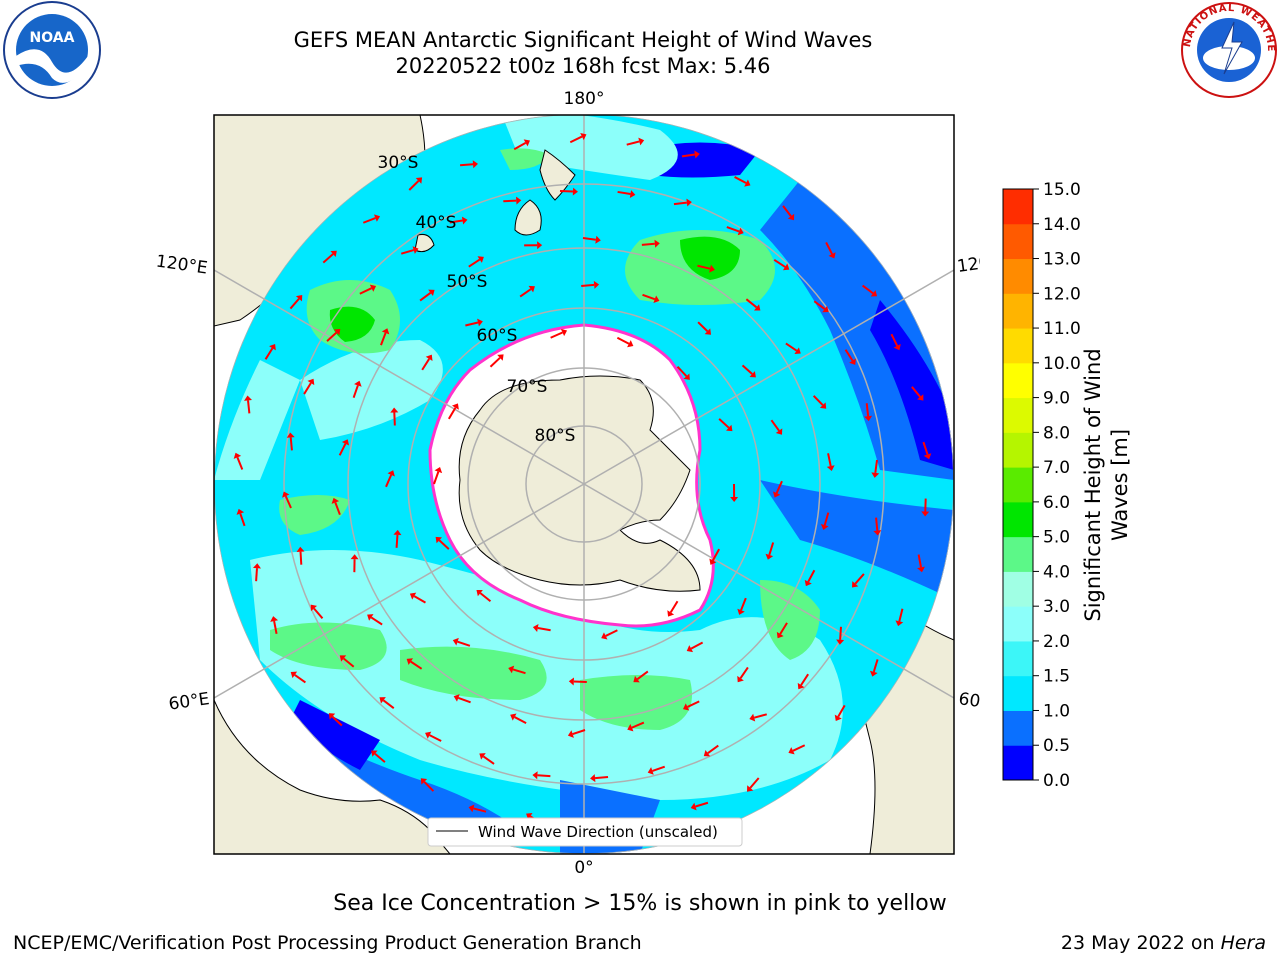 Image resolution: width=1280 pixels, height=960 pixels. What do you see at coordinates (1243, 943) in the screenshot?
I see `credit-host: Hera` at bounding box center [1243, 943].